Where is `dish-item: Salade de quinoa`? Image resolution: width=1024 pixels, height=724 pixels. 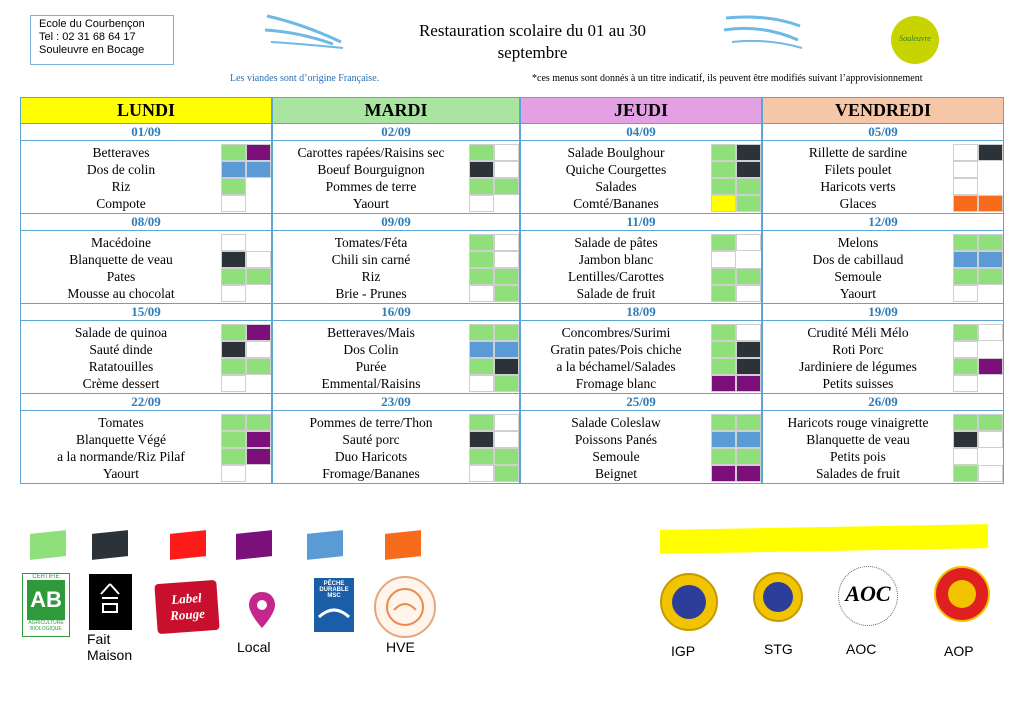
dish-item: Salade de quinoa is located at coordinates (121, 332).